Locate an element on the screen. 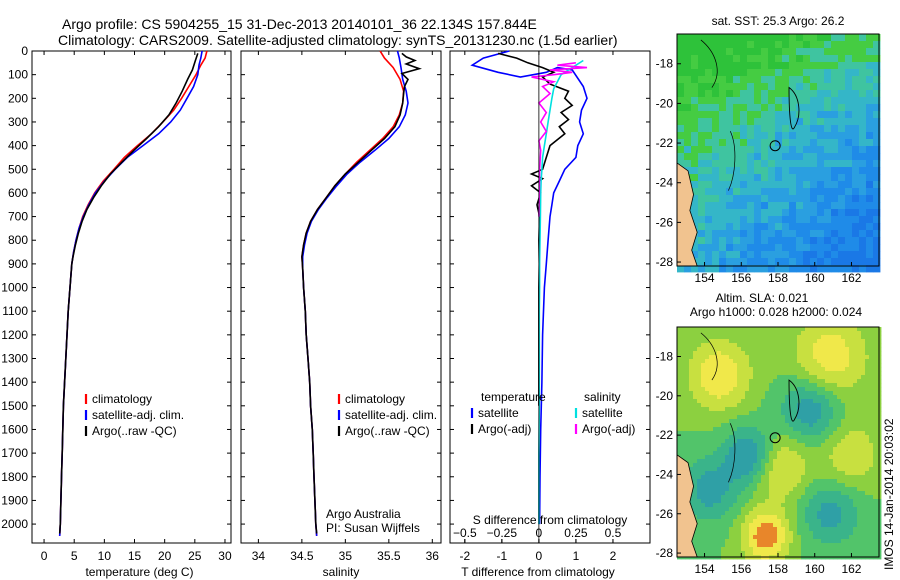 This screenshot has width=900, height=580. y-tick-label: -26 is located at coordinates (665, 222).